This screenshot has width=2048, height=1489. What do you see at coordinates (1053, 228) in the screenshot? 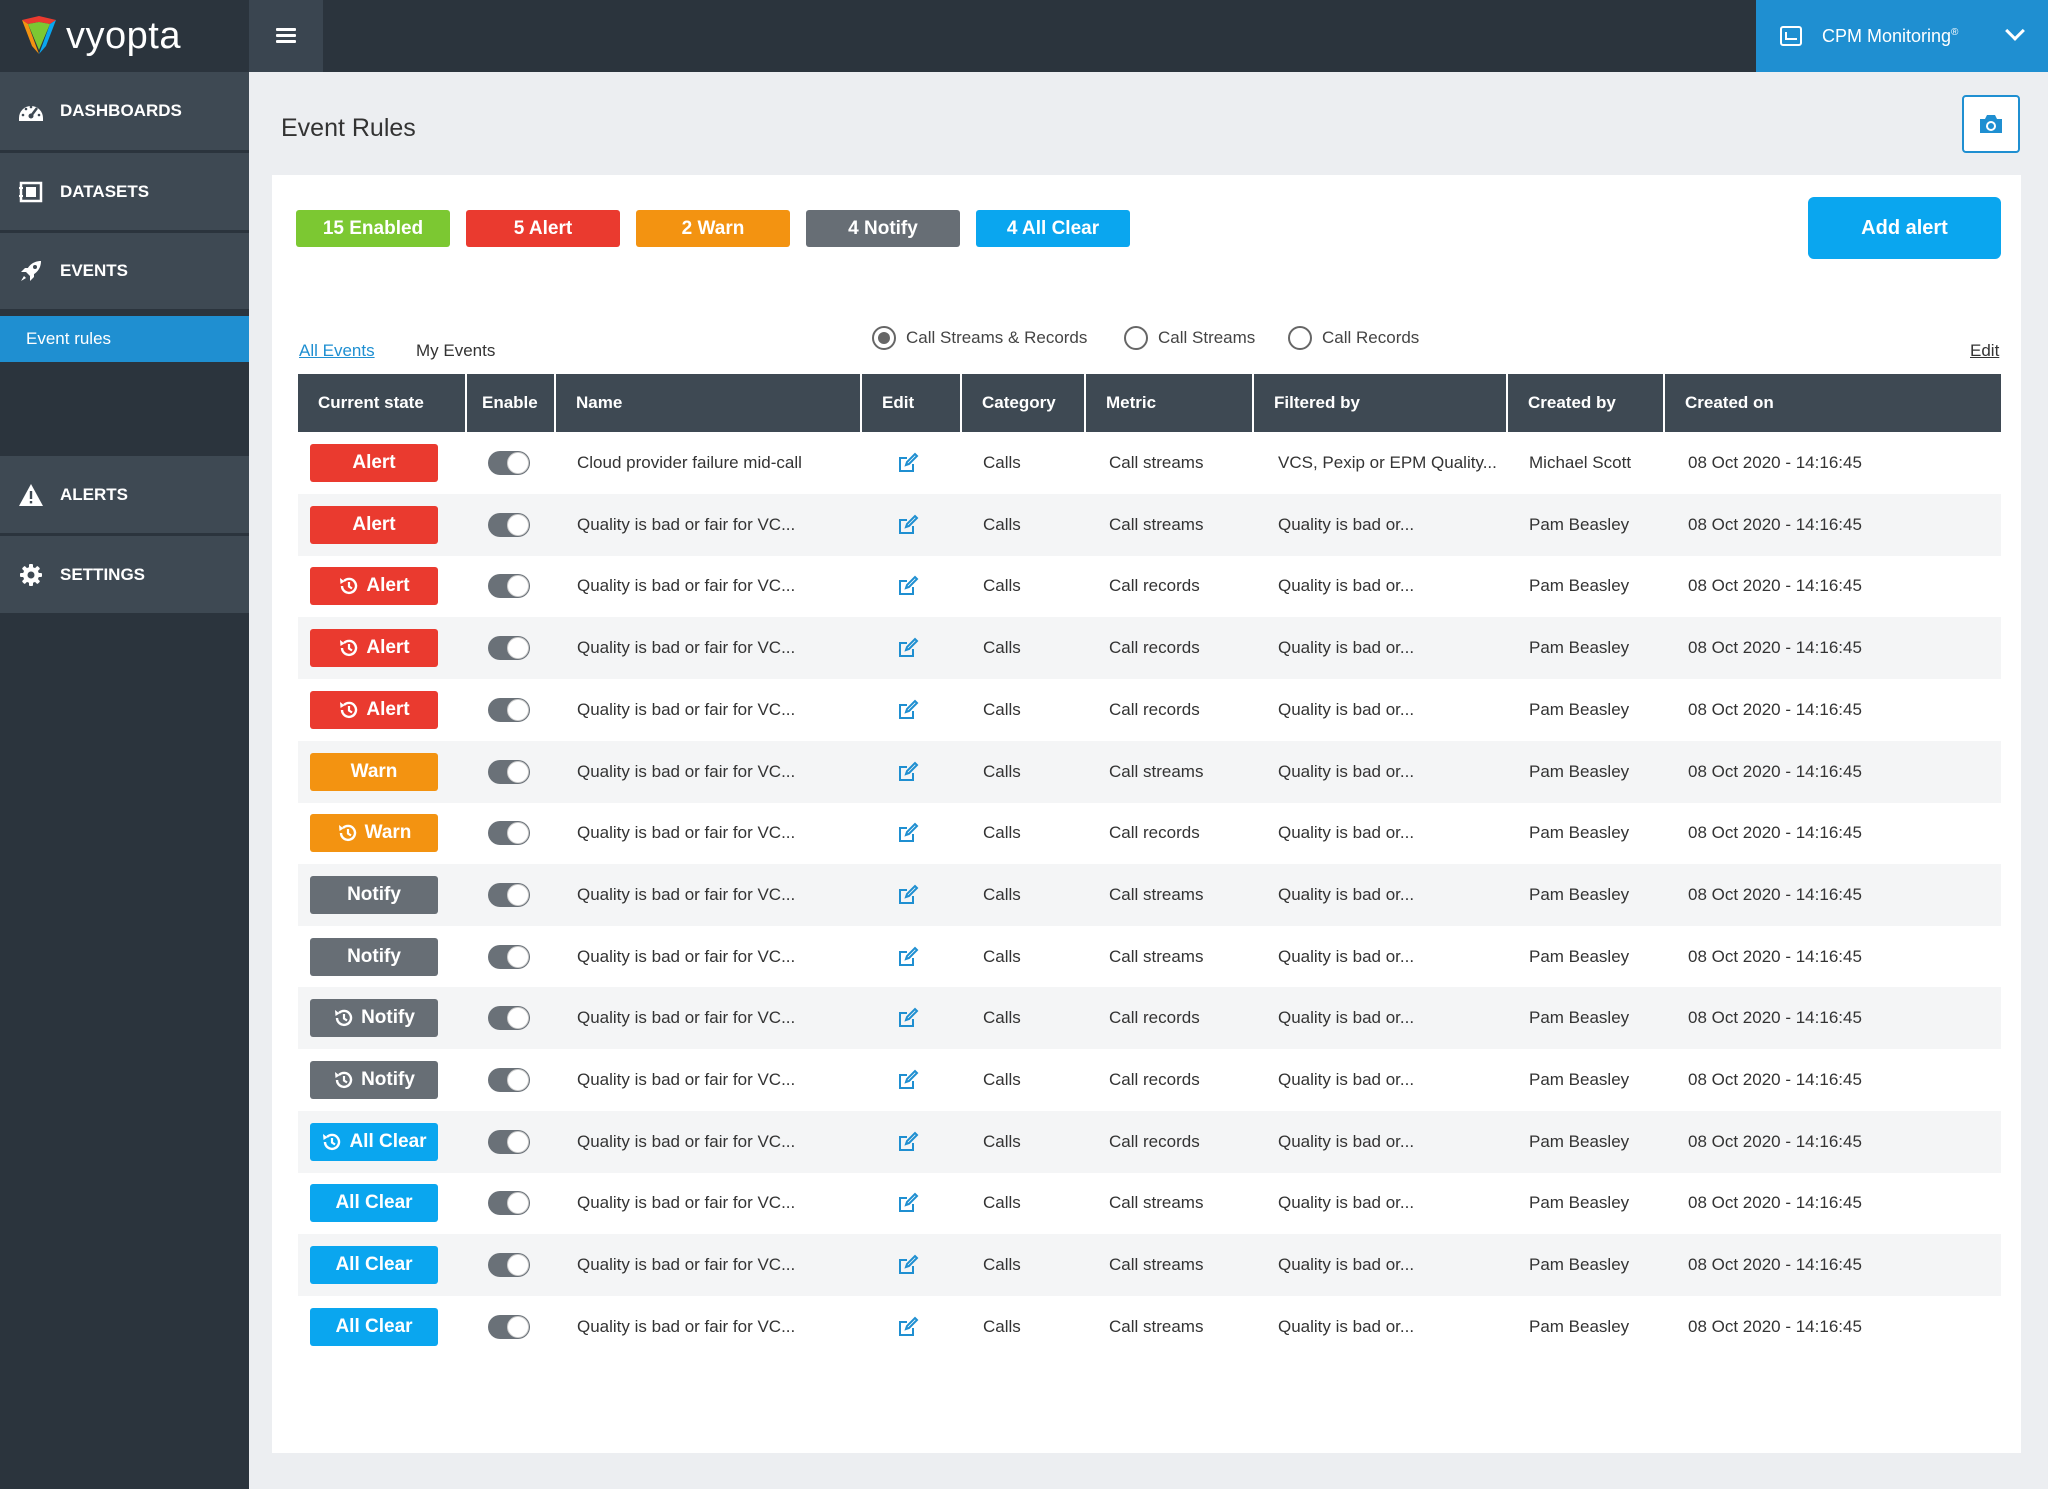
I see `filter-badge-all-clear: 4 All Clear` at bounding box center [1053, 228].